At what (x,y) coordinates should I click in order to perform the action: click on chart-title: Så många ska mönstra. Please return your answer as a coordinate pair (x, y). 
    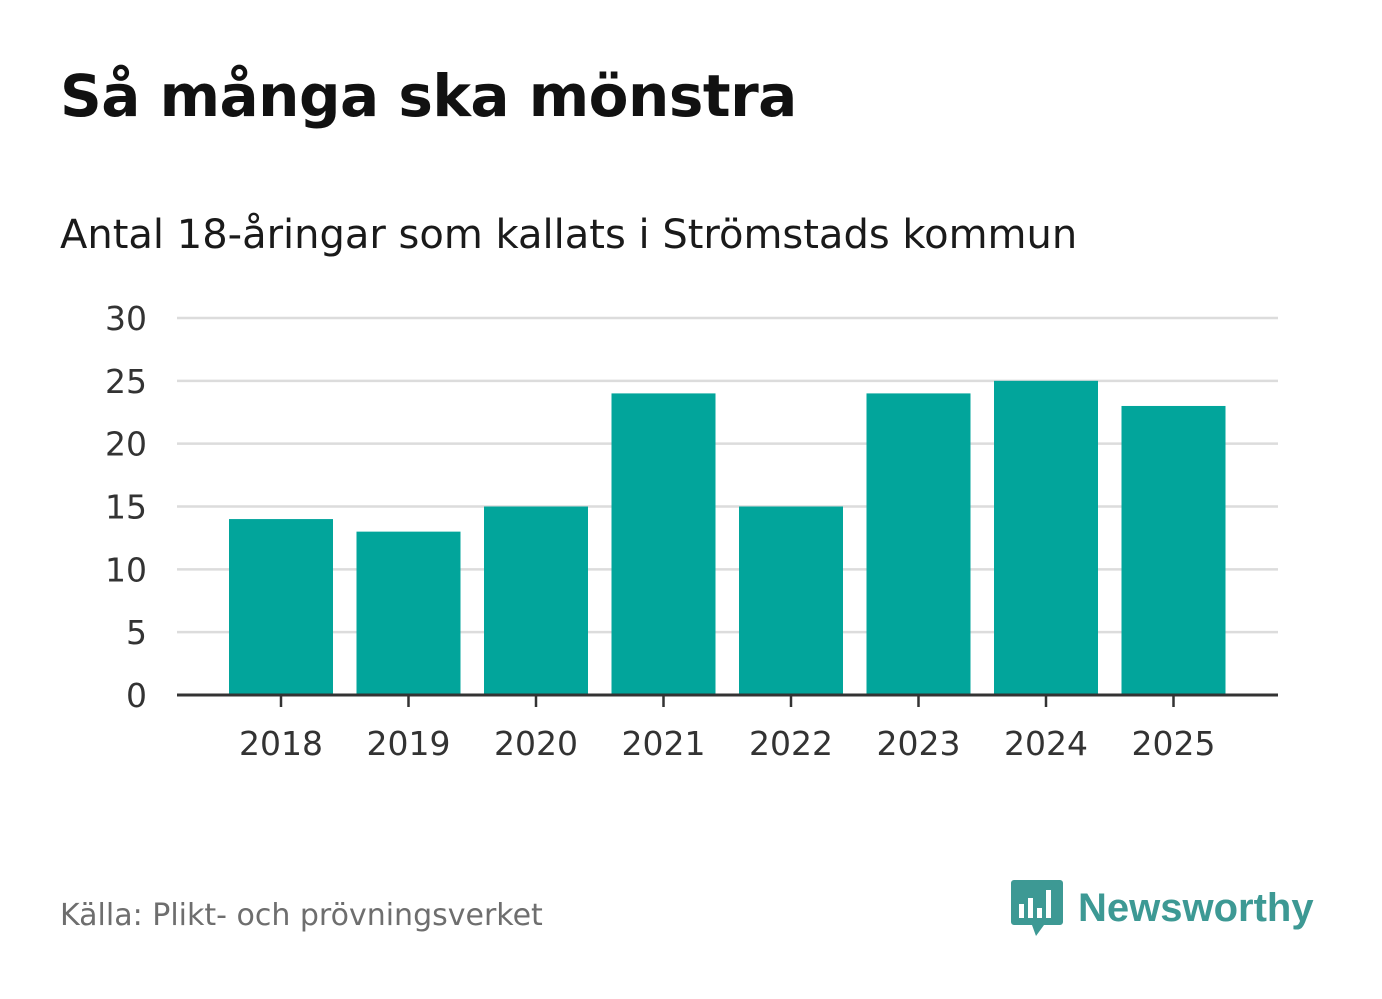
    Looking at the image, I should click on (428, 96).